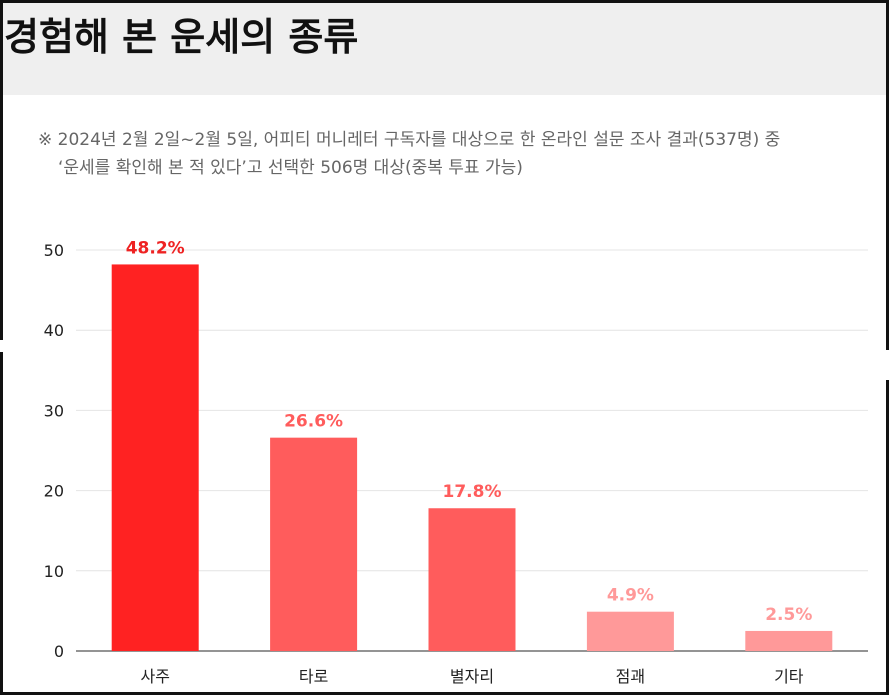 This screenshot has width=889, height=695. I want to click on frame-border-left, so click(1, 170).